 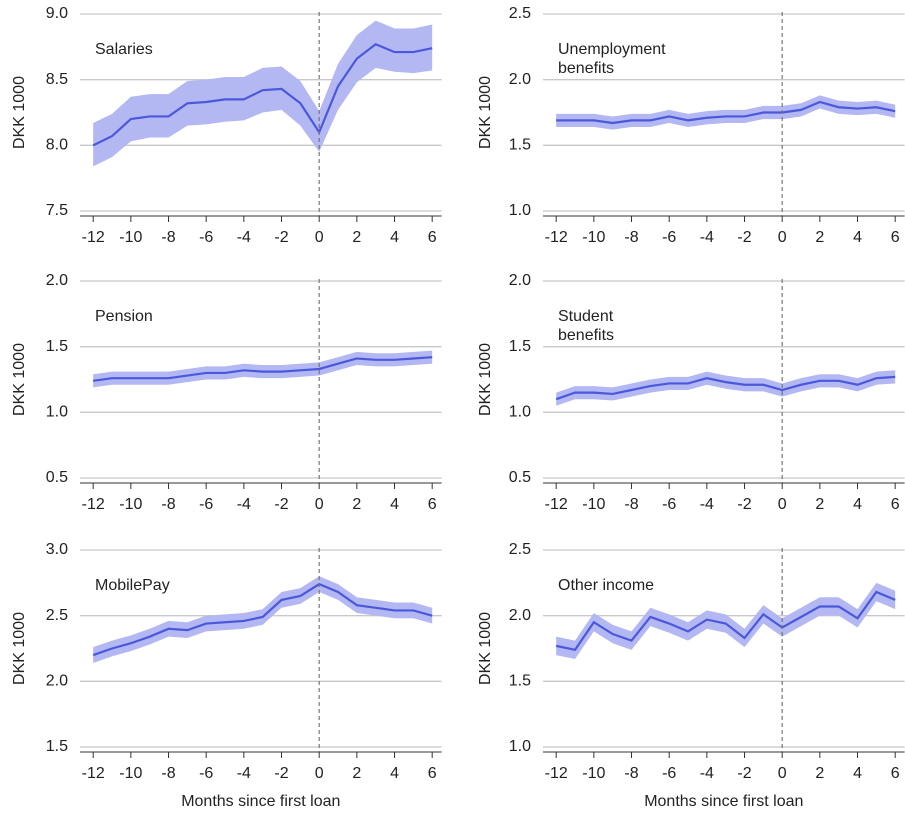 What do you see at coordinates (57, 210) in the screenshot?
I see `y-tick-label: 7.5` at bounding box center [57, 210].